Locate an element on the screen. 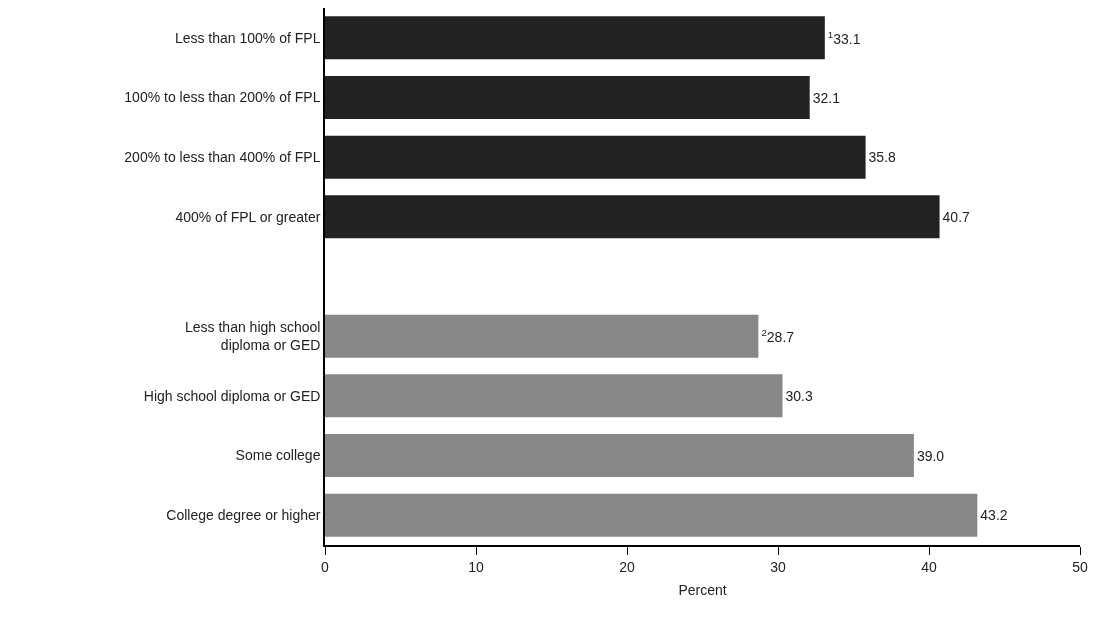 The image size is (1098, 627). data-label: 40.7 is located at coordinates (956, 216).